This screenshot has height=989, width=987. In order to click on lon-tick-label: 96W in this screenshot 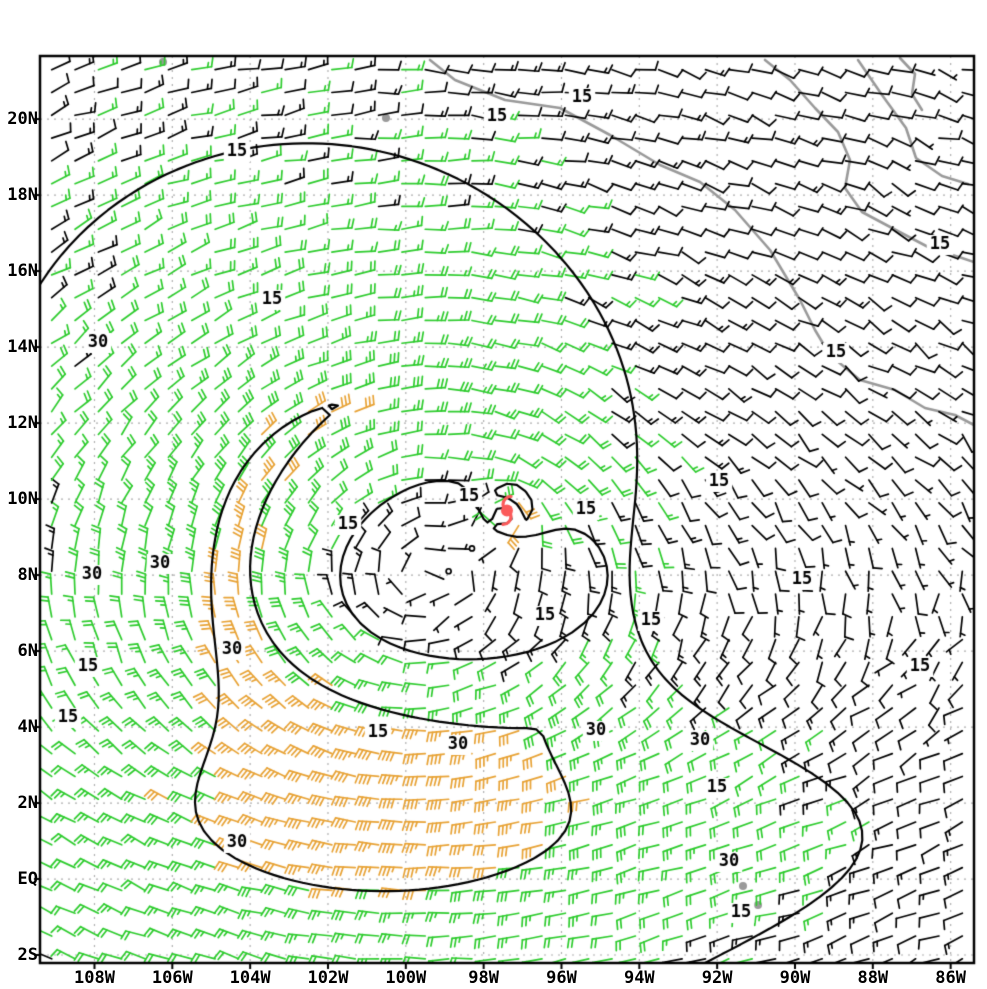, I will do `click(561, 978)`.